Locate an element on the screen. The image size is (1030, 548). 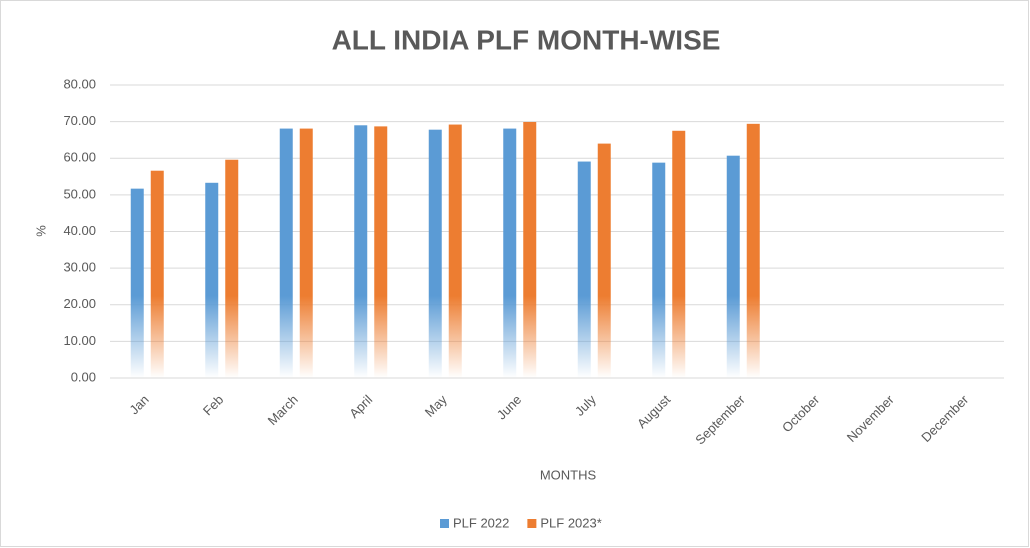
y-tick-label: 30.00 is located at coordinates (79, 267).